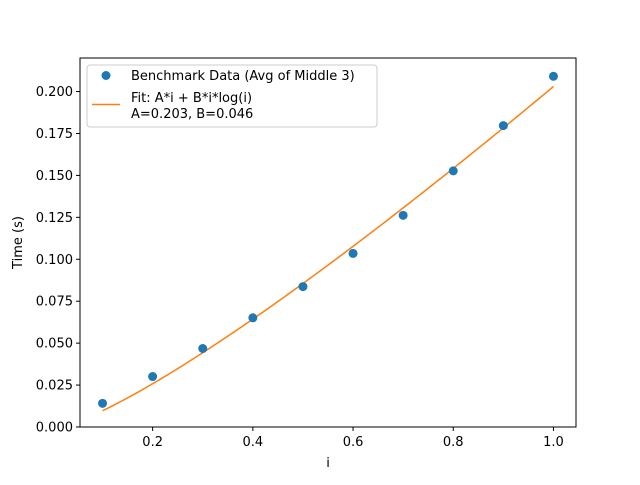 The image size is (640, 485). I want to click on x-tick-label: 0.8, so click(453, 442).